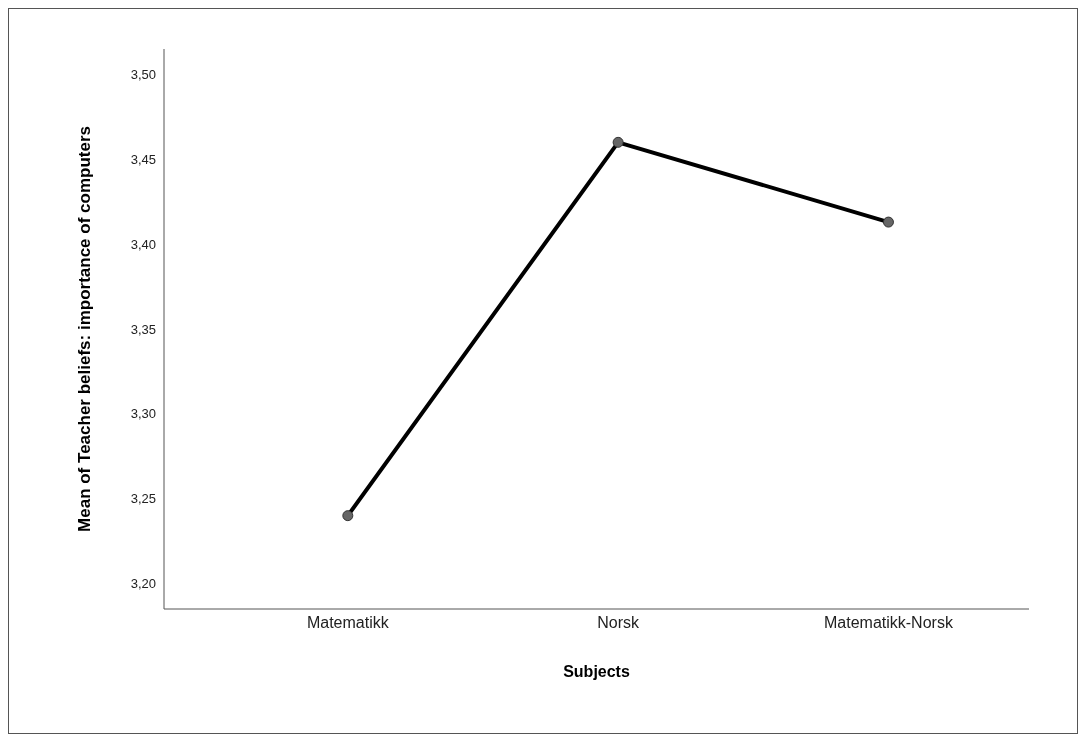  What do you see at coordinates (143, 244) in the screenshot?
I see `y-tick-label: 3,40` at bounding box center [143, 244].